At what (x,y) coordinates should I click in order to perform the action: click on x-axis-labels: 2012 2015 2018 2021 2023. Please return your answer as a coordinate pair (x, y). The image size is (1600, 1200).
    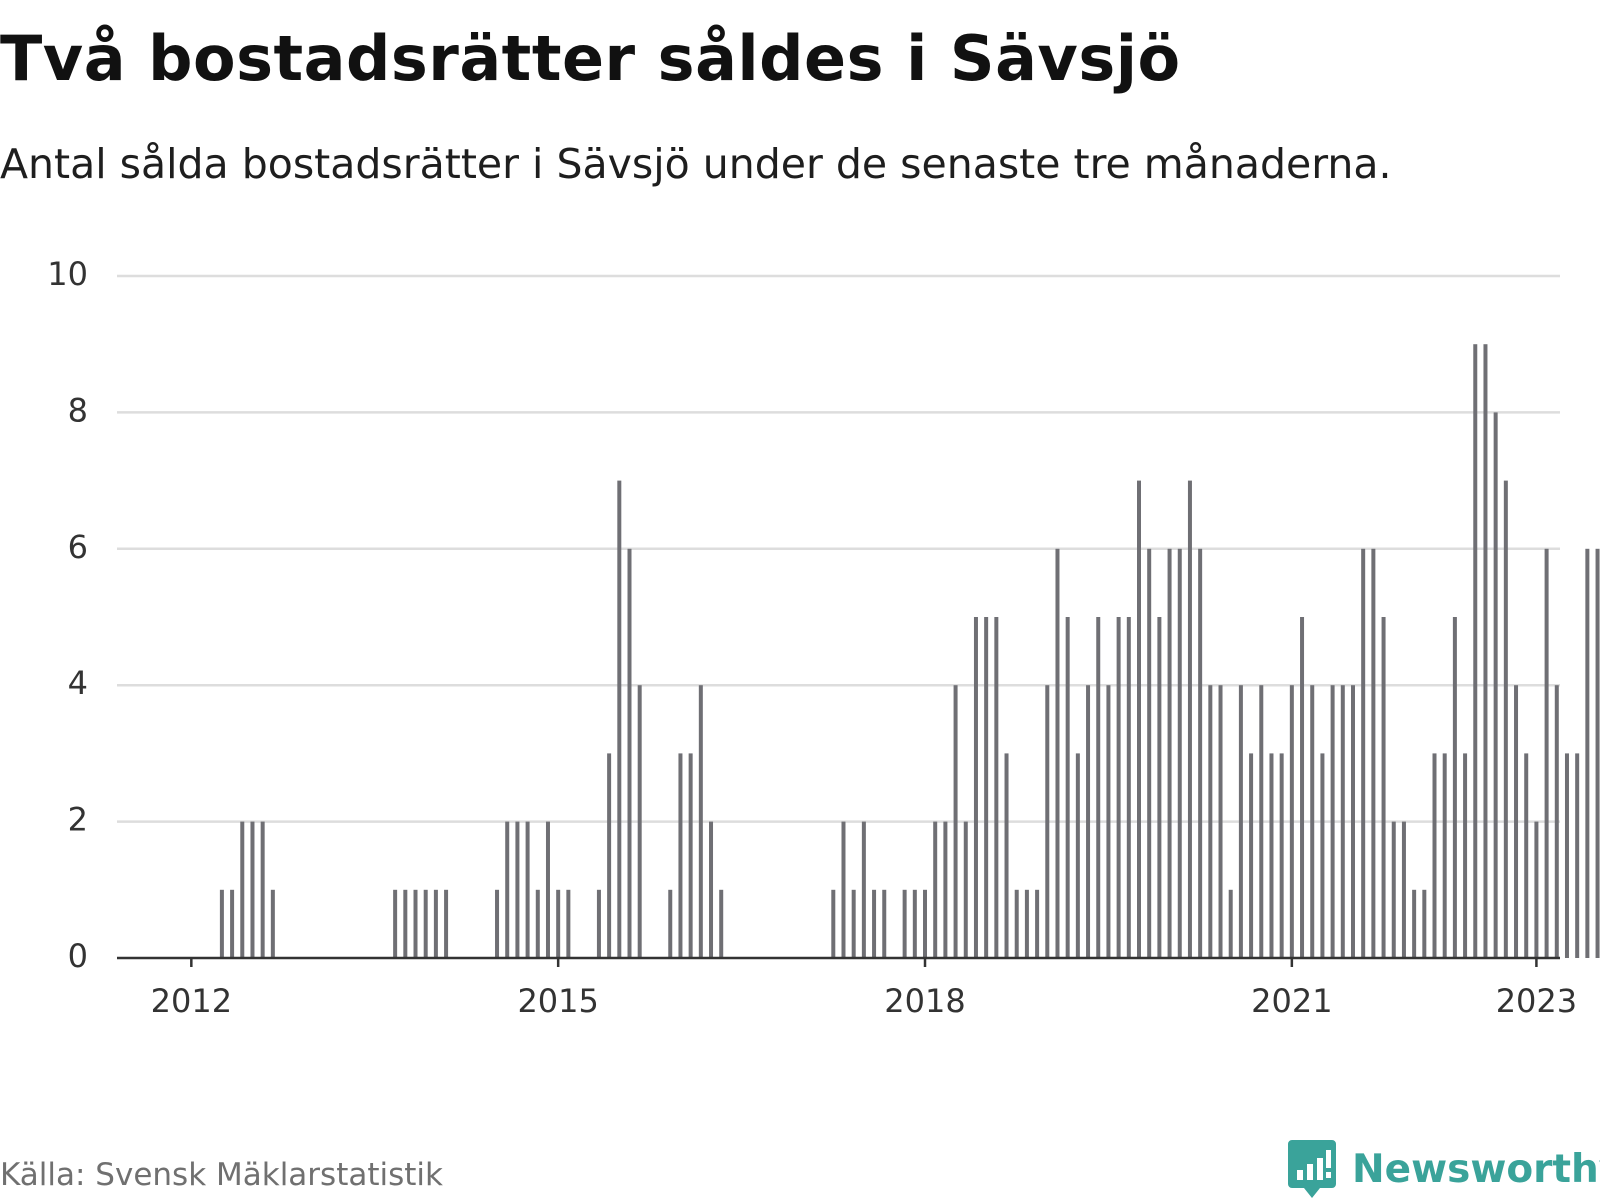
    Looking at the image, I should click on (864, 1001).